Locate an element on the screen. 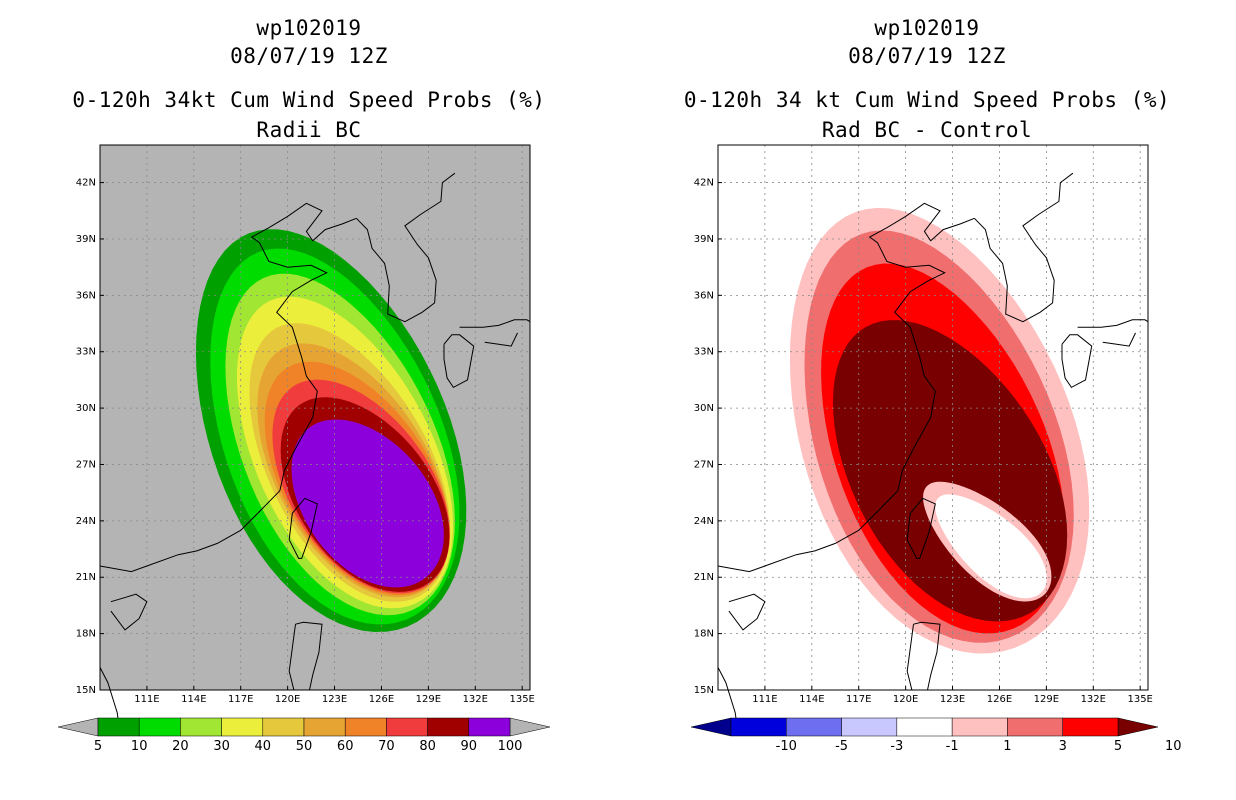  colorbar: -10 -5 -3 -1 1 3 5 10 is located at coordinates (936, 735).